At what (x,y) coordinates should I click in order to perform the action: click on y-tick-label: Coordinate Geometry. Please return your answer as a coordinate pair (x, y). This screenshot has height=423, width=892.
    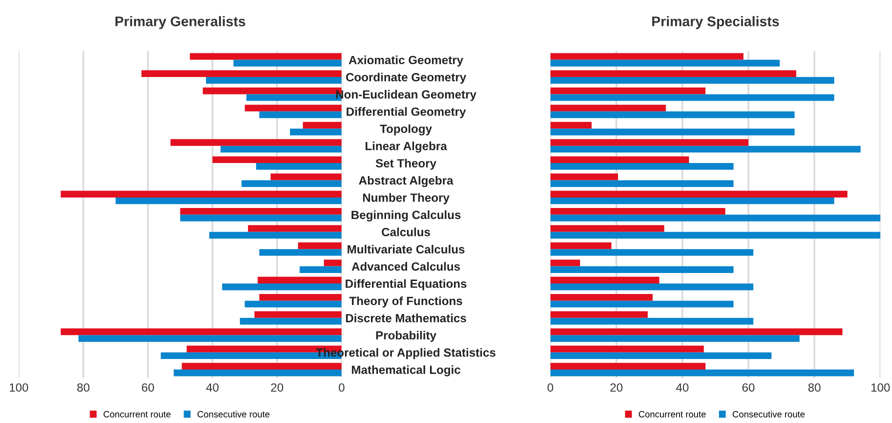
    Looking at the image, I should click on (406, 78).